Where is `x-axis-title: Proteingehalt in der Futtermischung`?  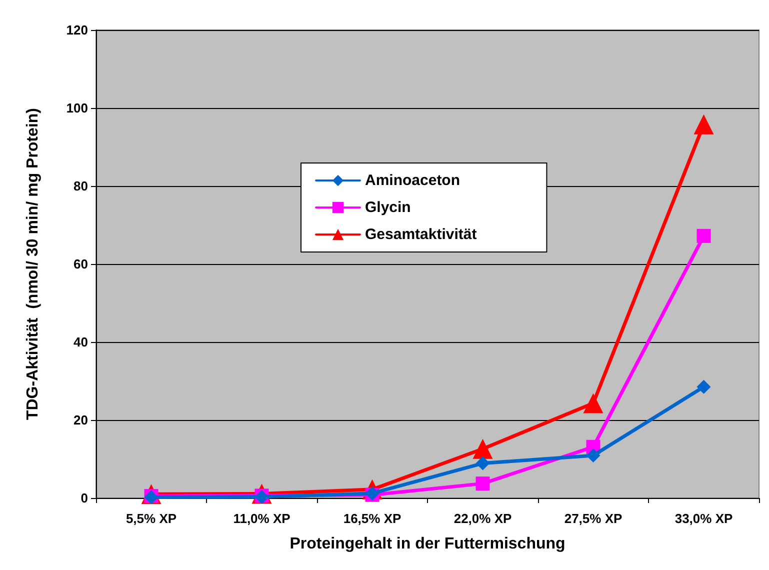 x-axis-title: Proteingehalt in der Futtermischung is located at coordinates (428, 544).